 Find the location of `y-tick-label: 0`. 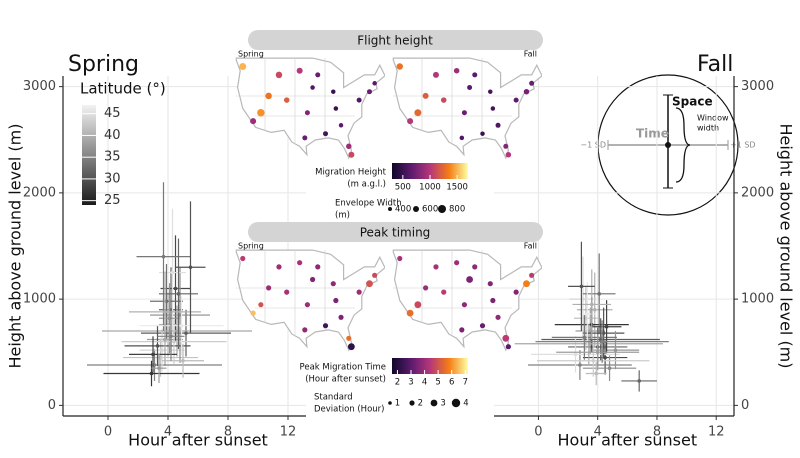

y-tick-label: 0 is located at coordinates (52, 405).